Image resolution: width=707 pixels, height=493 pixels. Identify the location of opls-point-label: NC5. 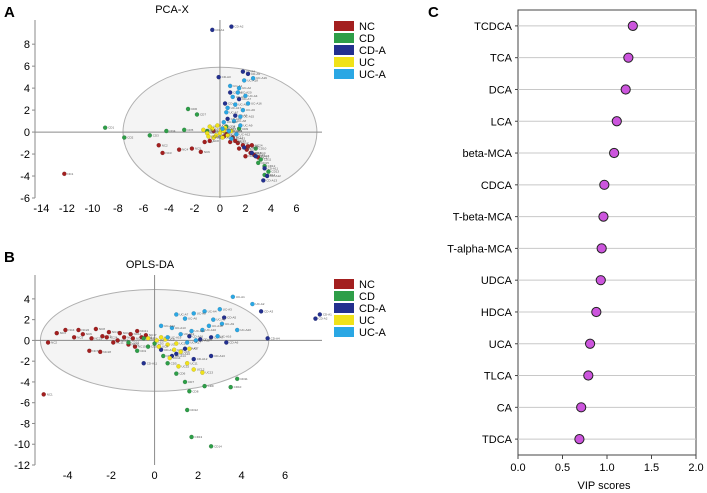
(80, 337).